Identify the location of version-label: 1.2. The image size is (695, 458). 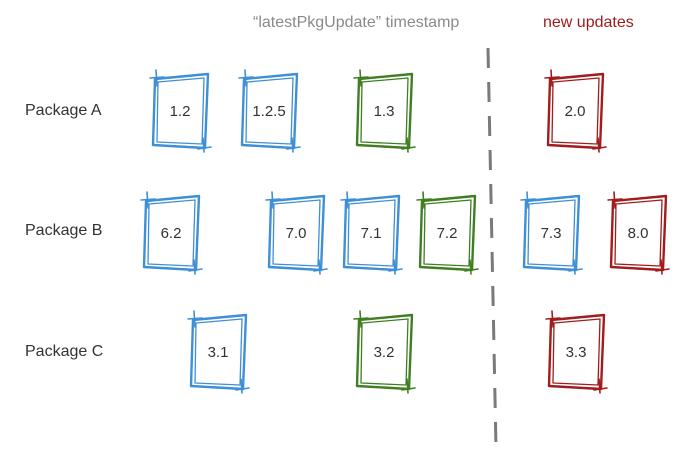
(180, 111).